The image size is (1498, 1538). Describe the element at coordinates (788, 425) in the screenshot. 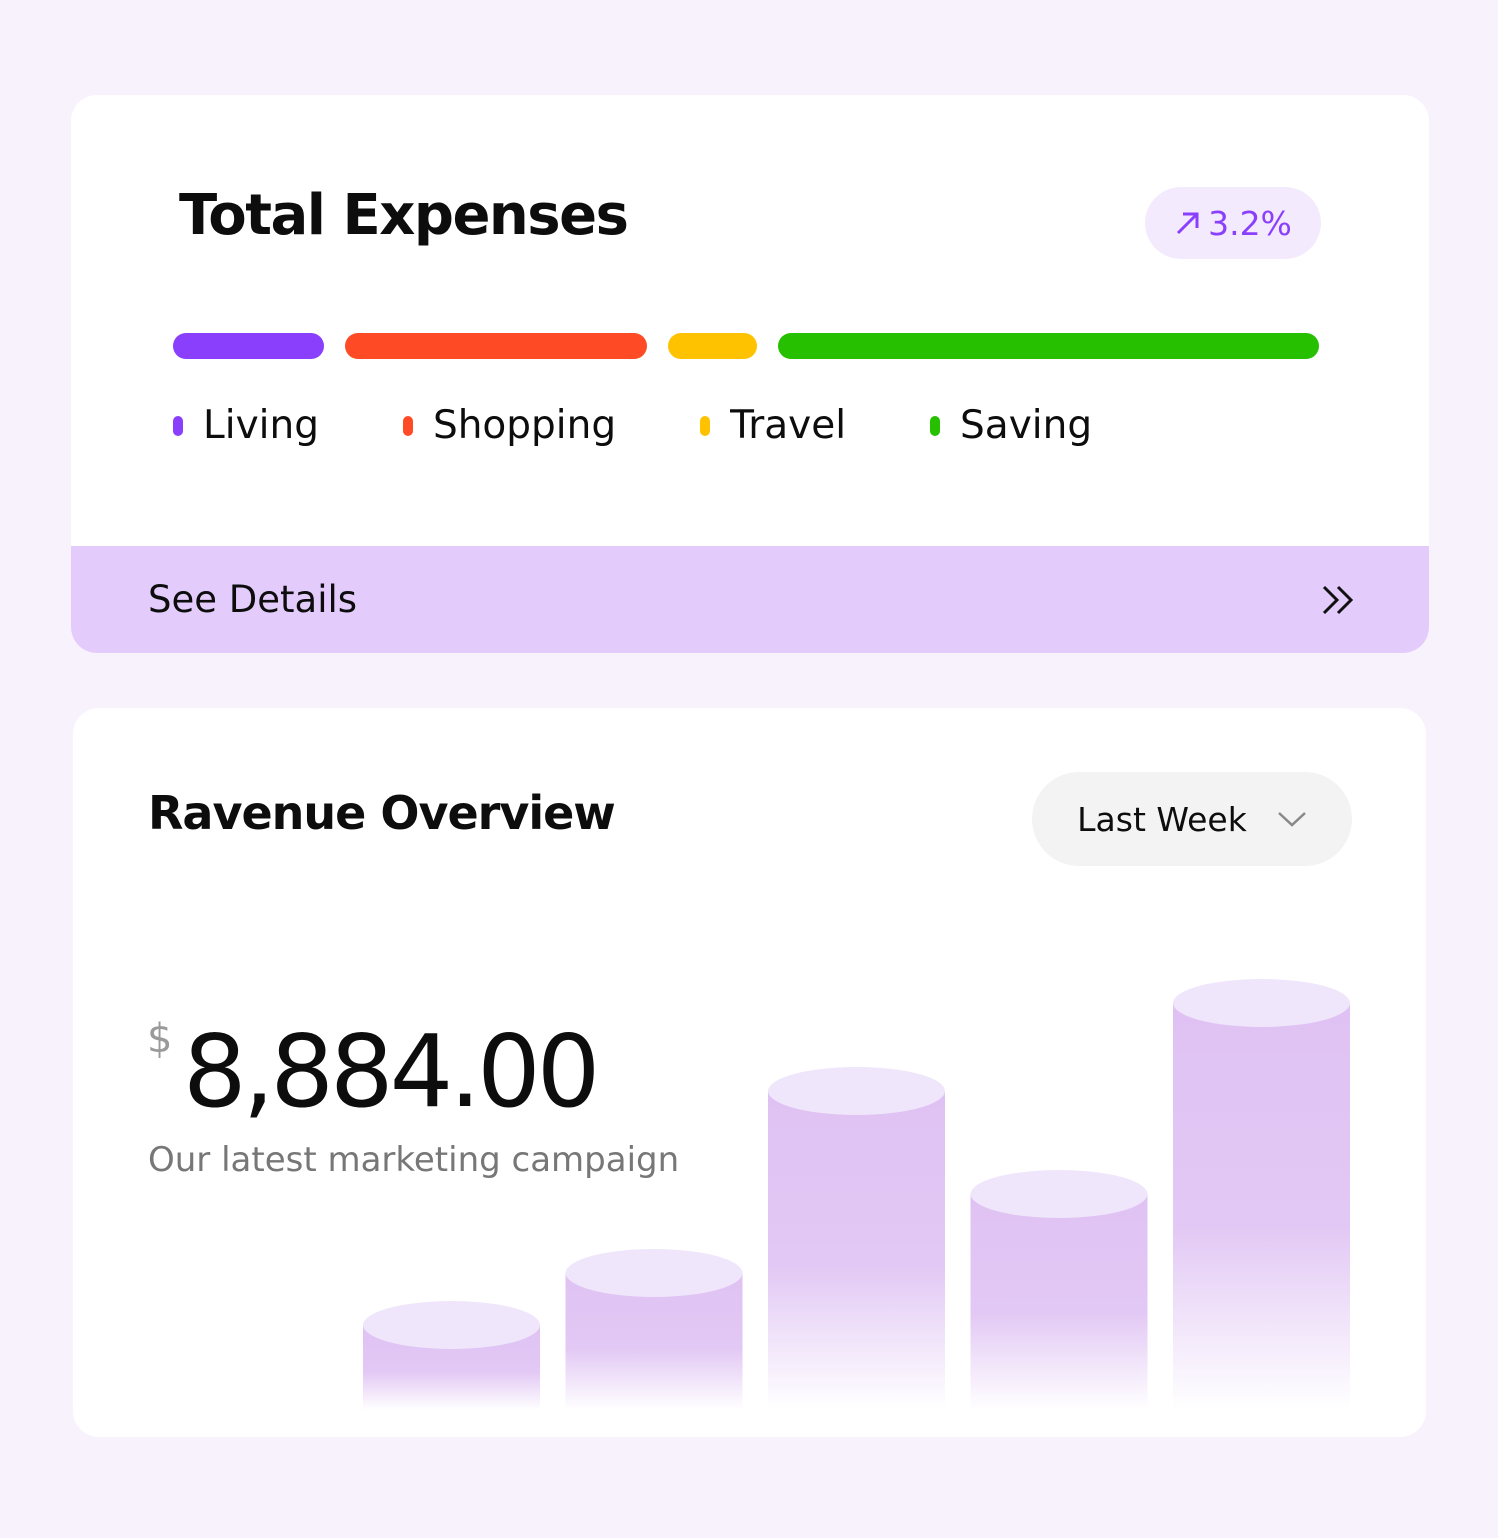

I see `legend-label: Travel` at that location.